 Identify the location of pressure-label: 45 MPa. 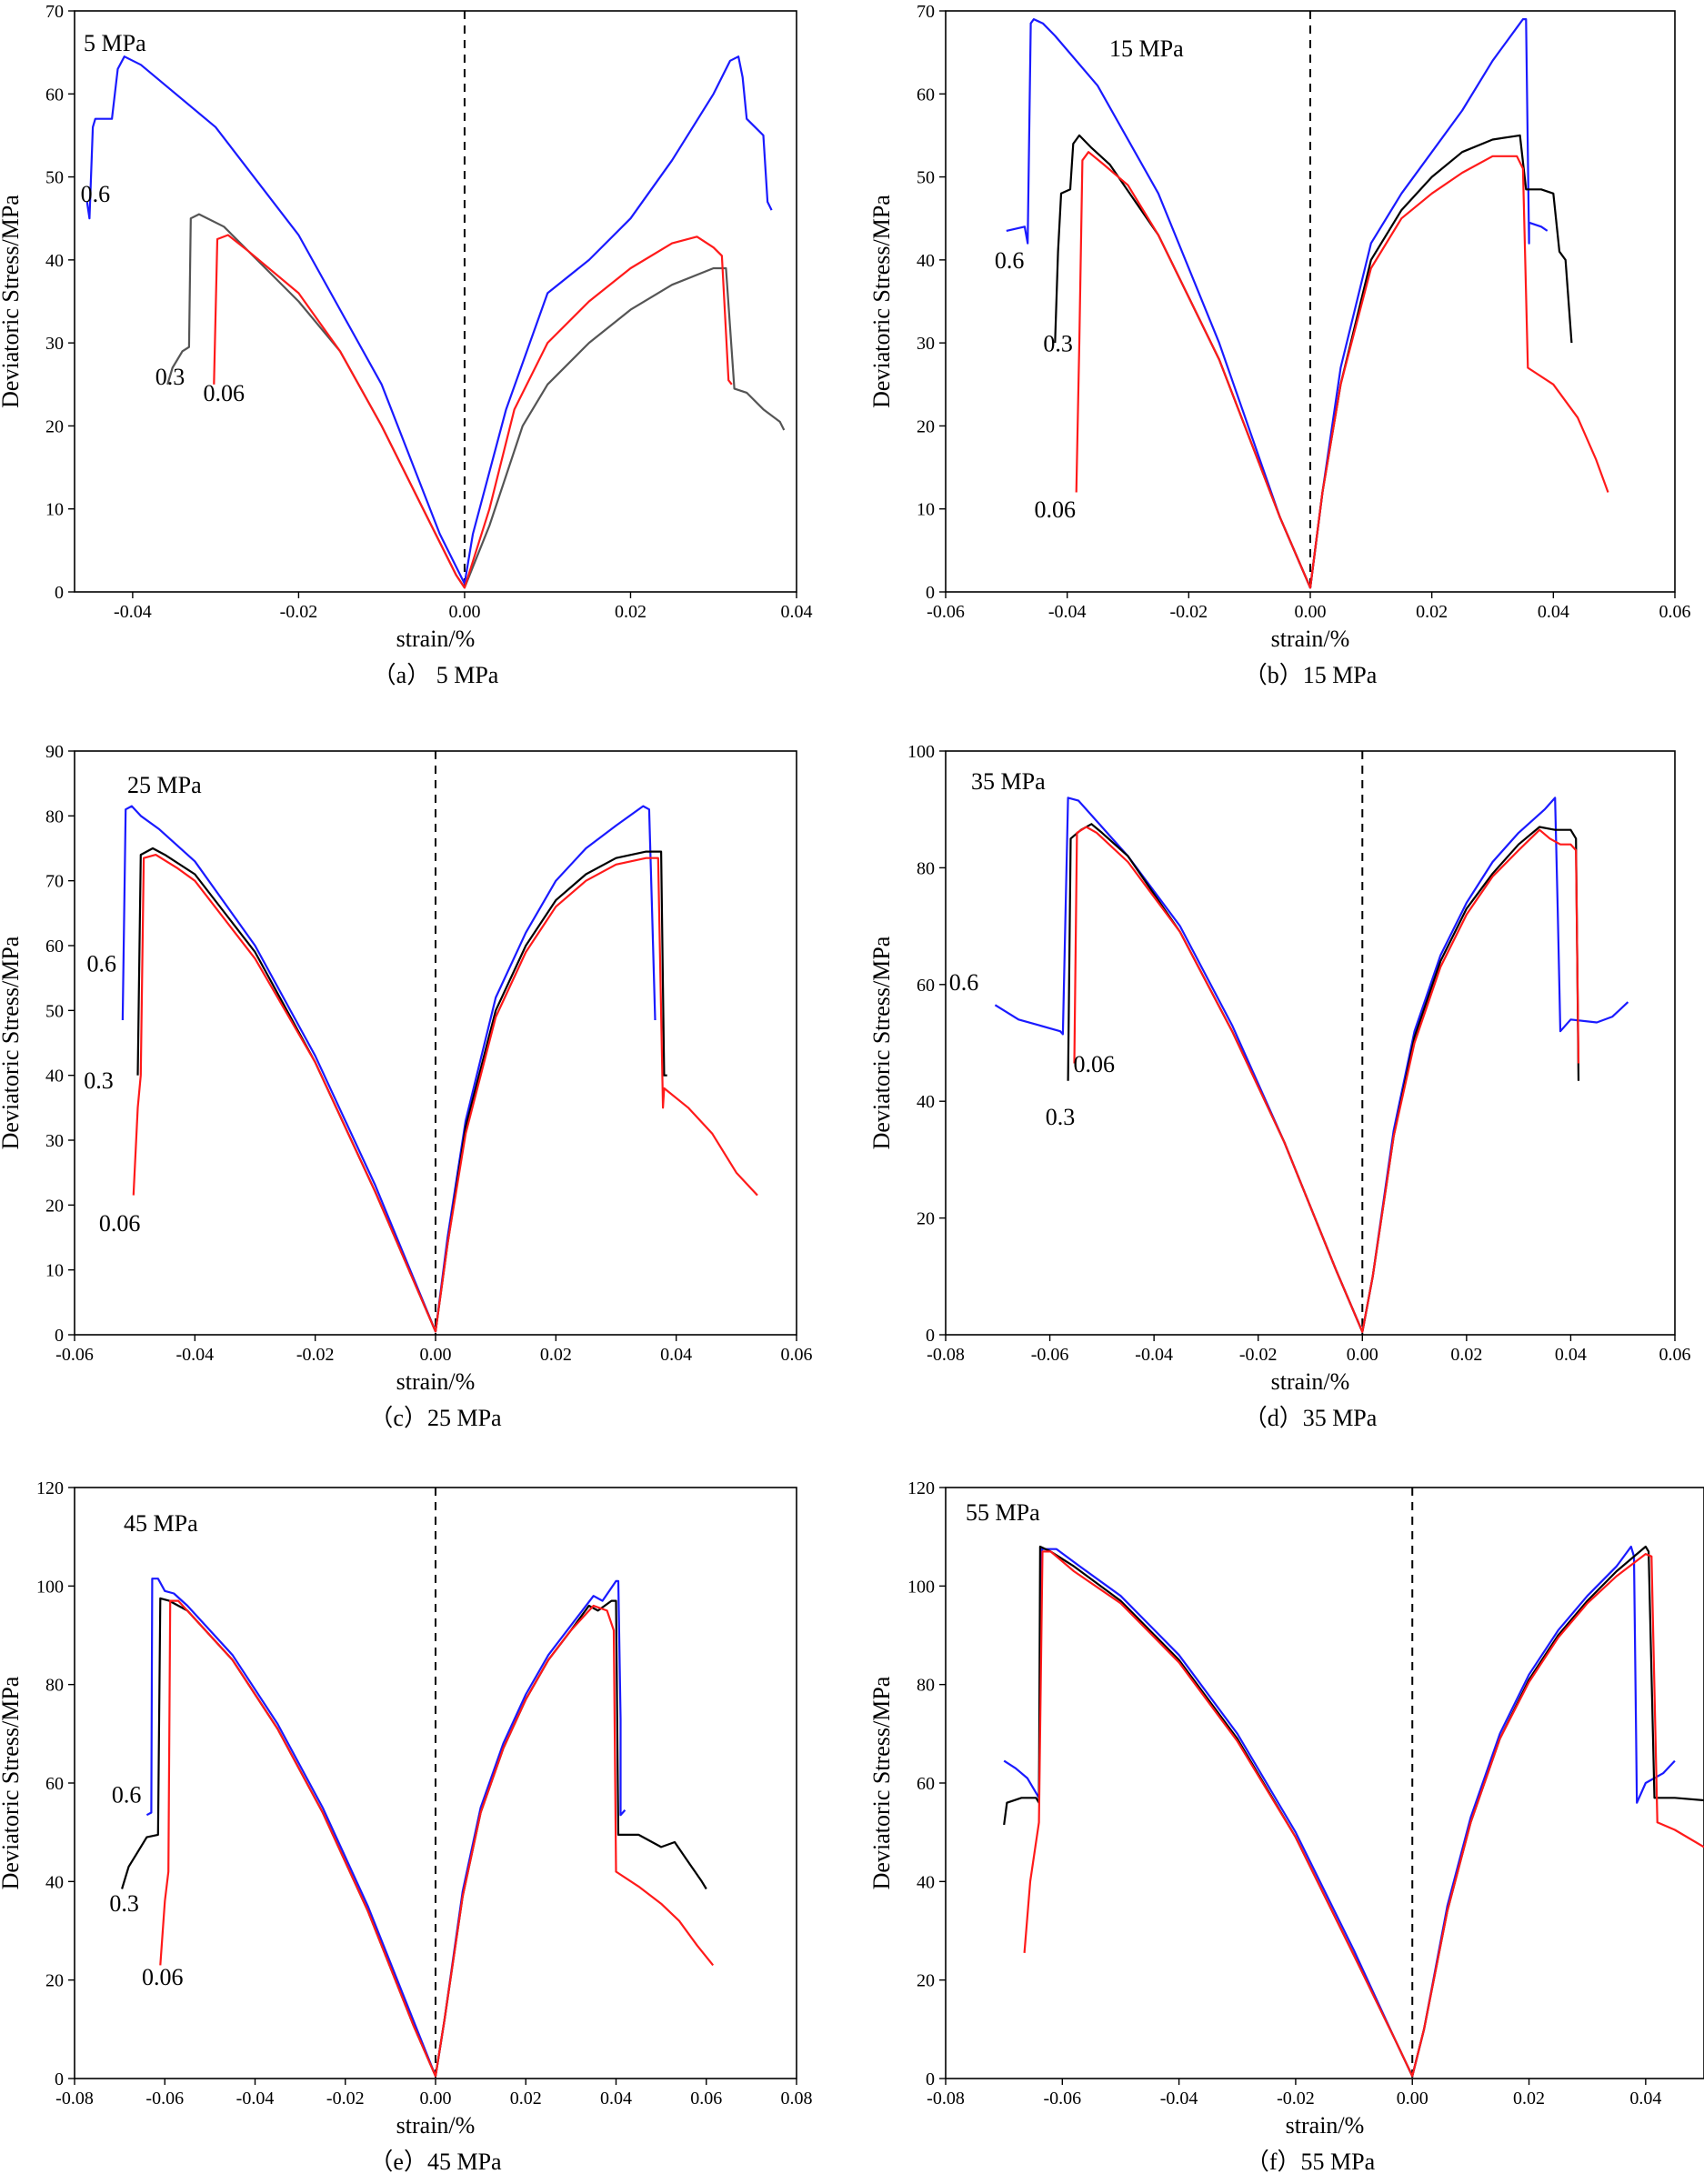
(161, 1523).